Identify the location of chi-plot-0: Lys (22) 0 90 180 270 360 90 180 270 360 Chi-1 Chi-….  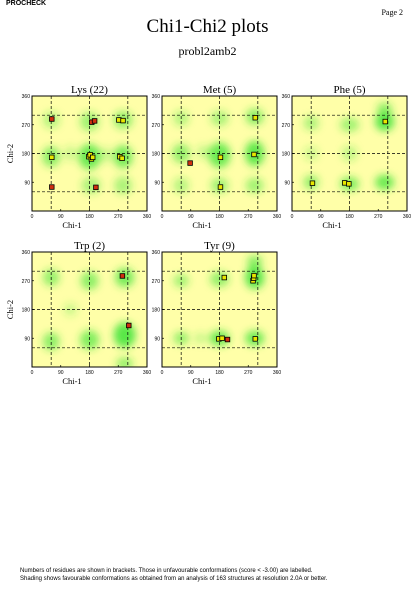
(78, 157).